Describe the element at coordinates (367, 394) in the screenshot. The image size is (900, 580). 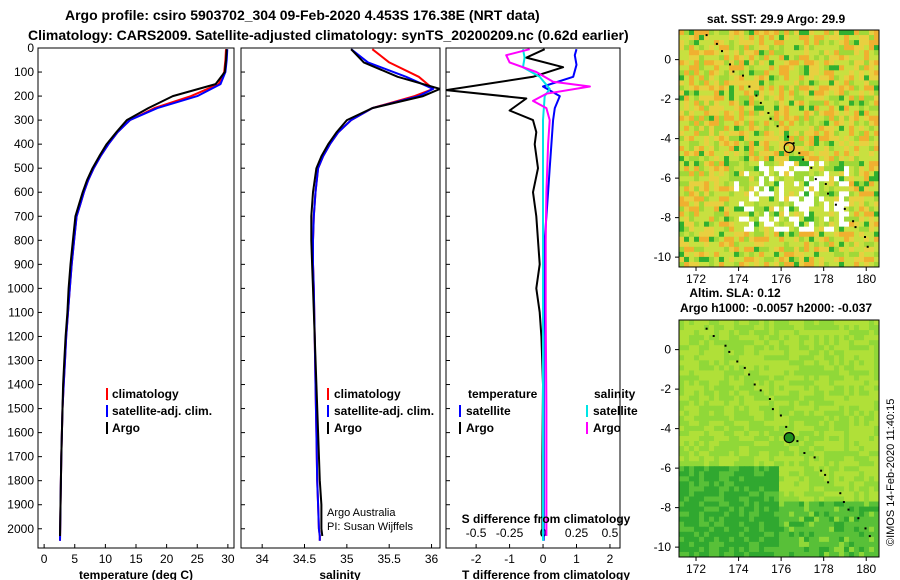
I see `legend-climatology-s: climatology` at that location.